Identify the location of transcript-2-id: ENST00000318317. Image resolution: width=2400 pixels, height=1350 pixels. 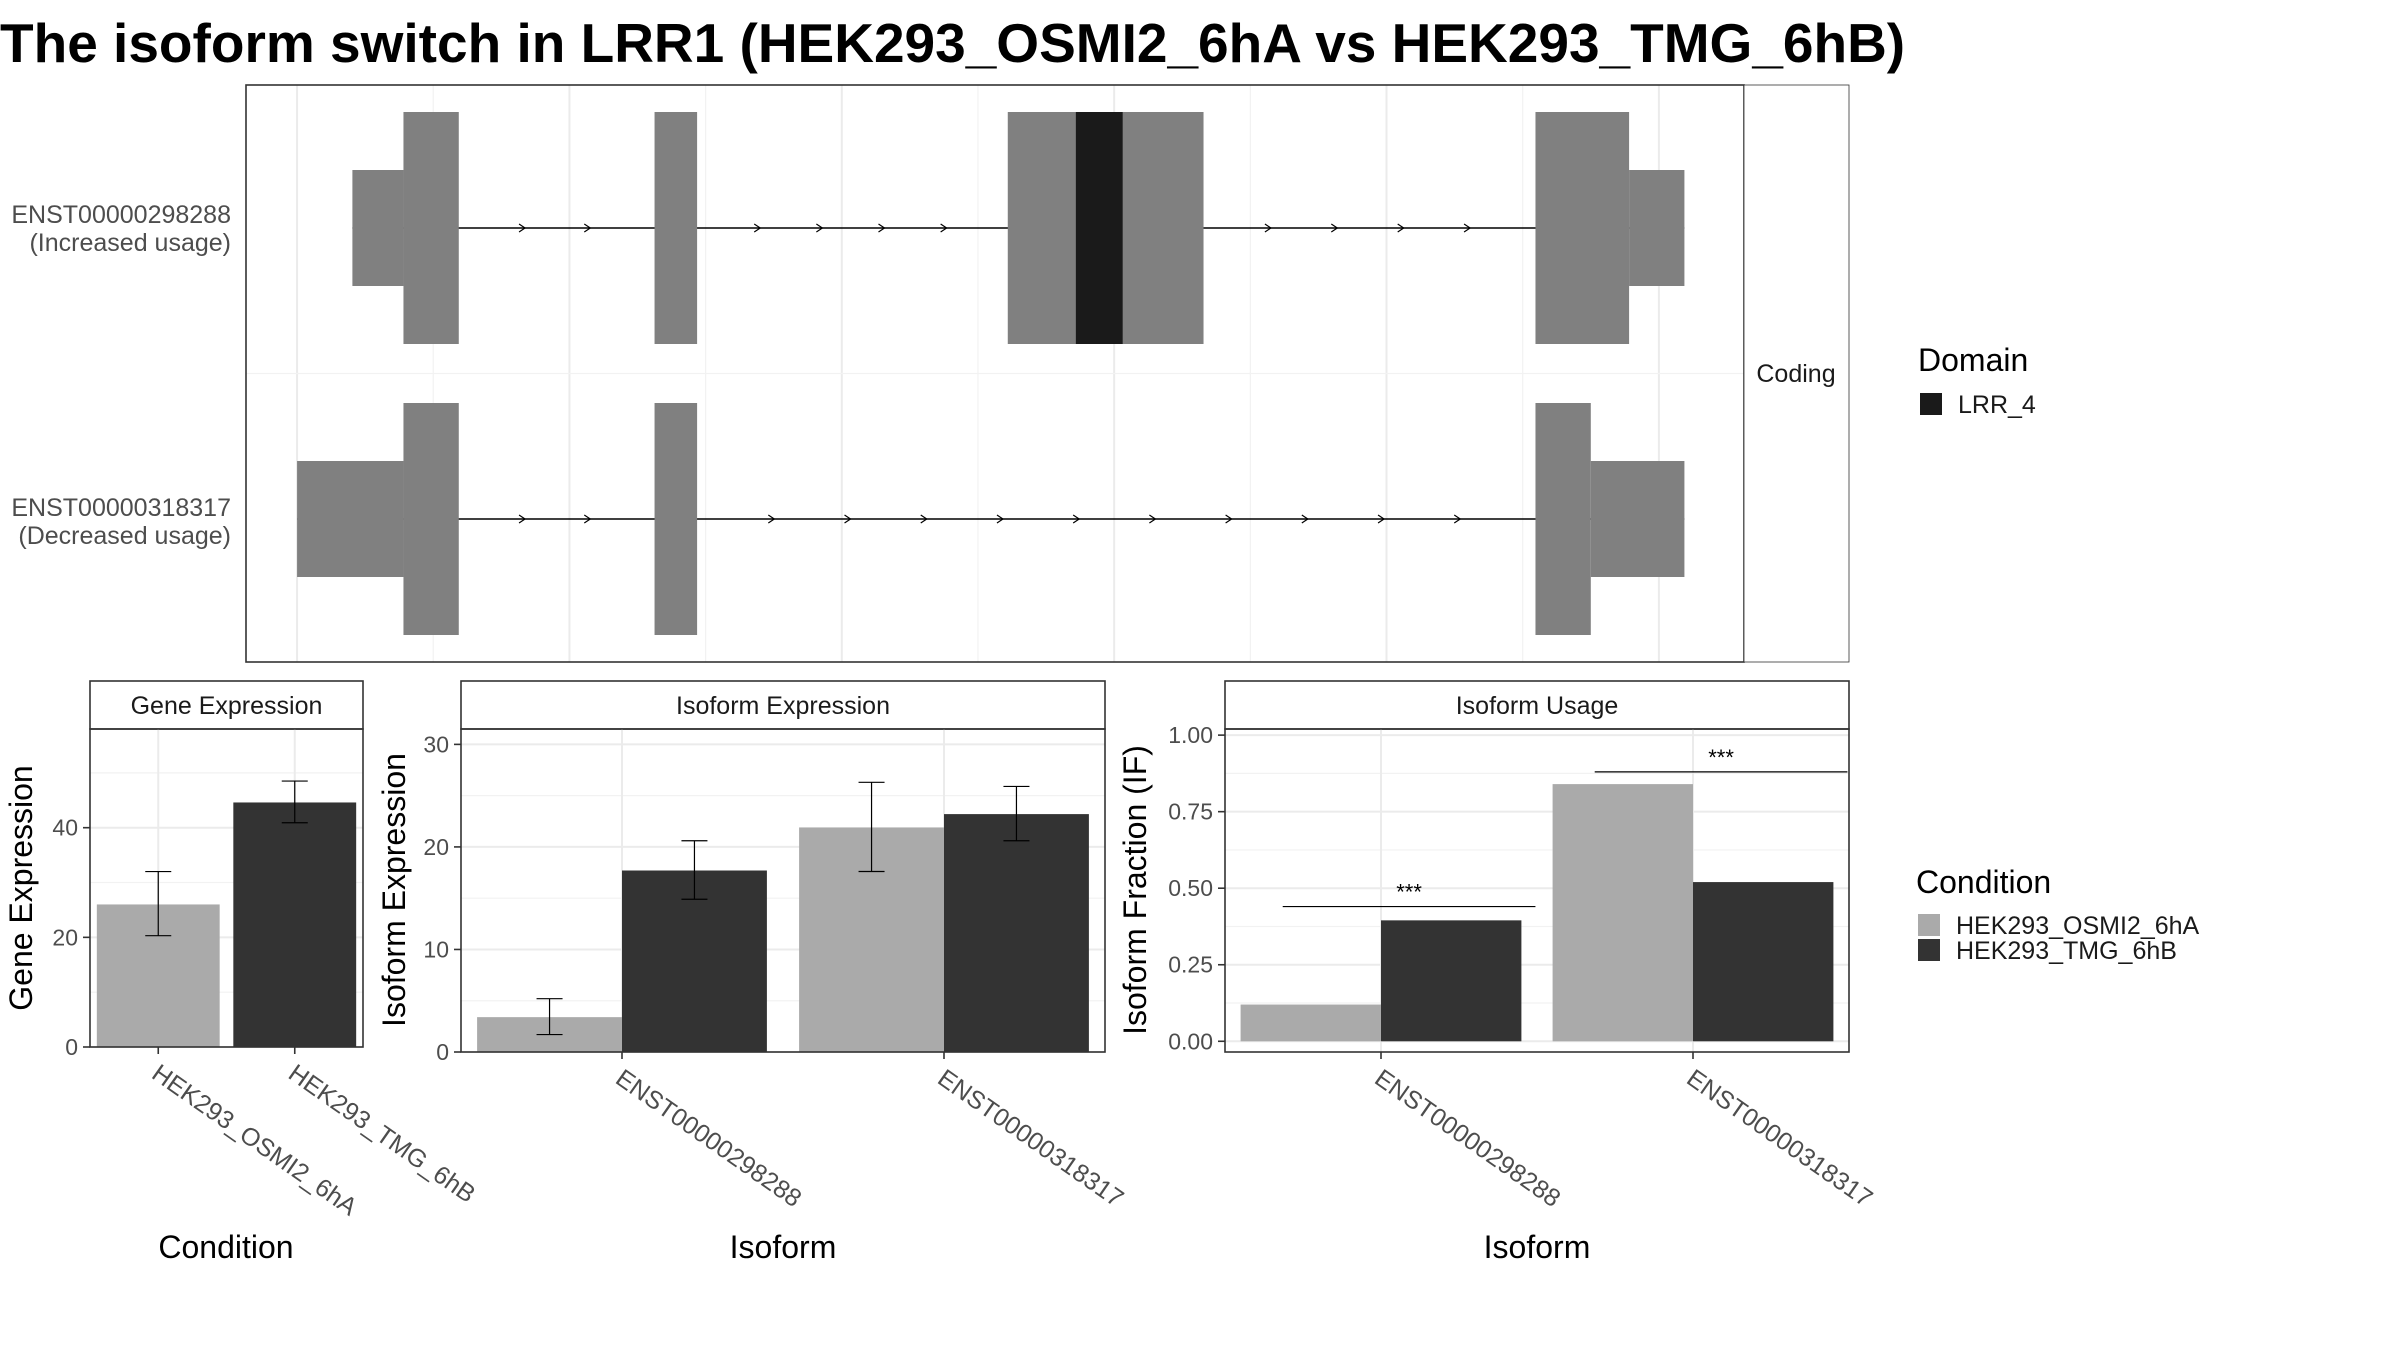
(121, 508).